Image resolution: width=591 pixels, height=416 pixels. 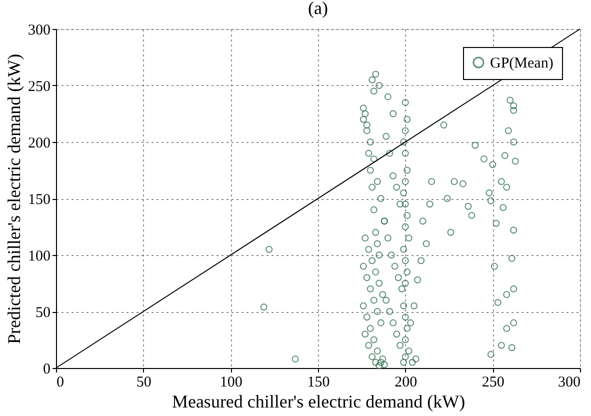 I want to click on x-tick-label: 150, so click(x=318, y=382).